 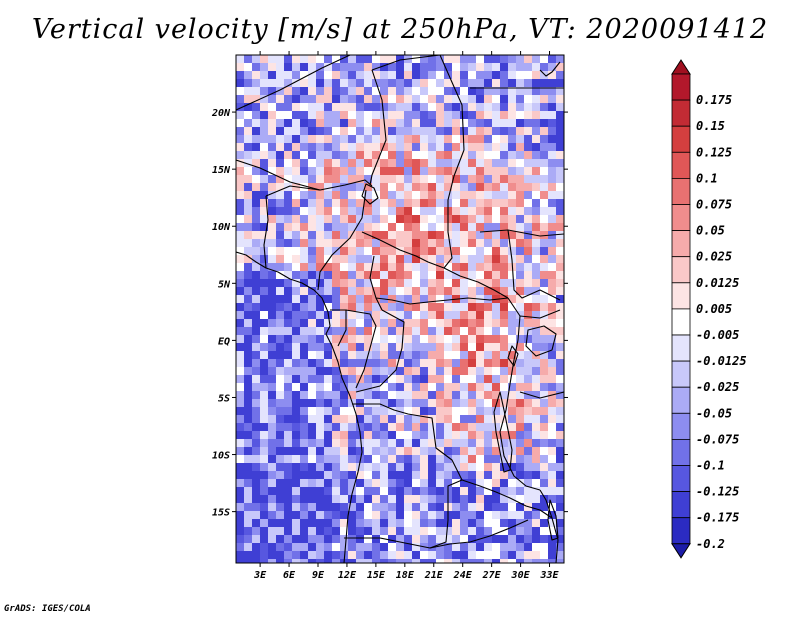 What do you see at coordinates (707, 178) in the screenshot?
I see `colorbar-label: 0.1` at bounding box center [707, 178].